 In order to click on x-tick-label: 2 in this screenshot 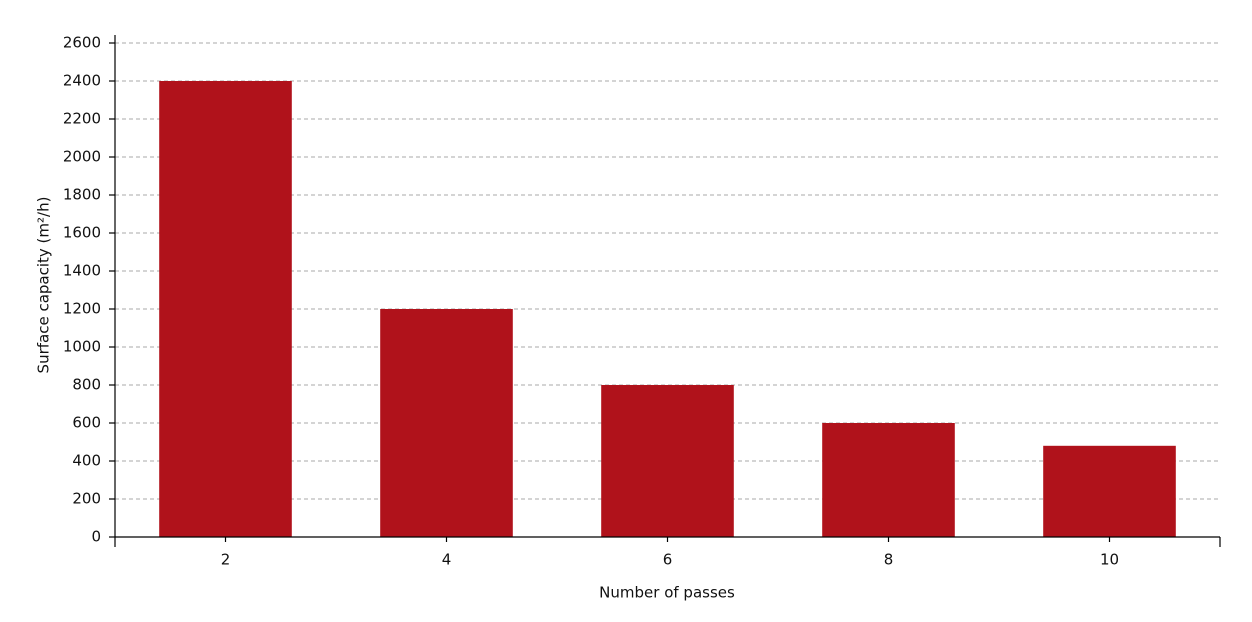, I will do `click(226, 560)`.